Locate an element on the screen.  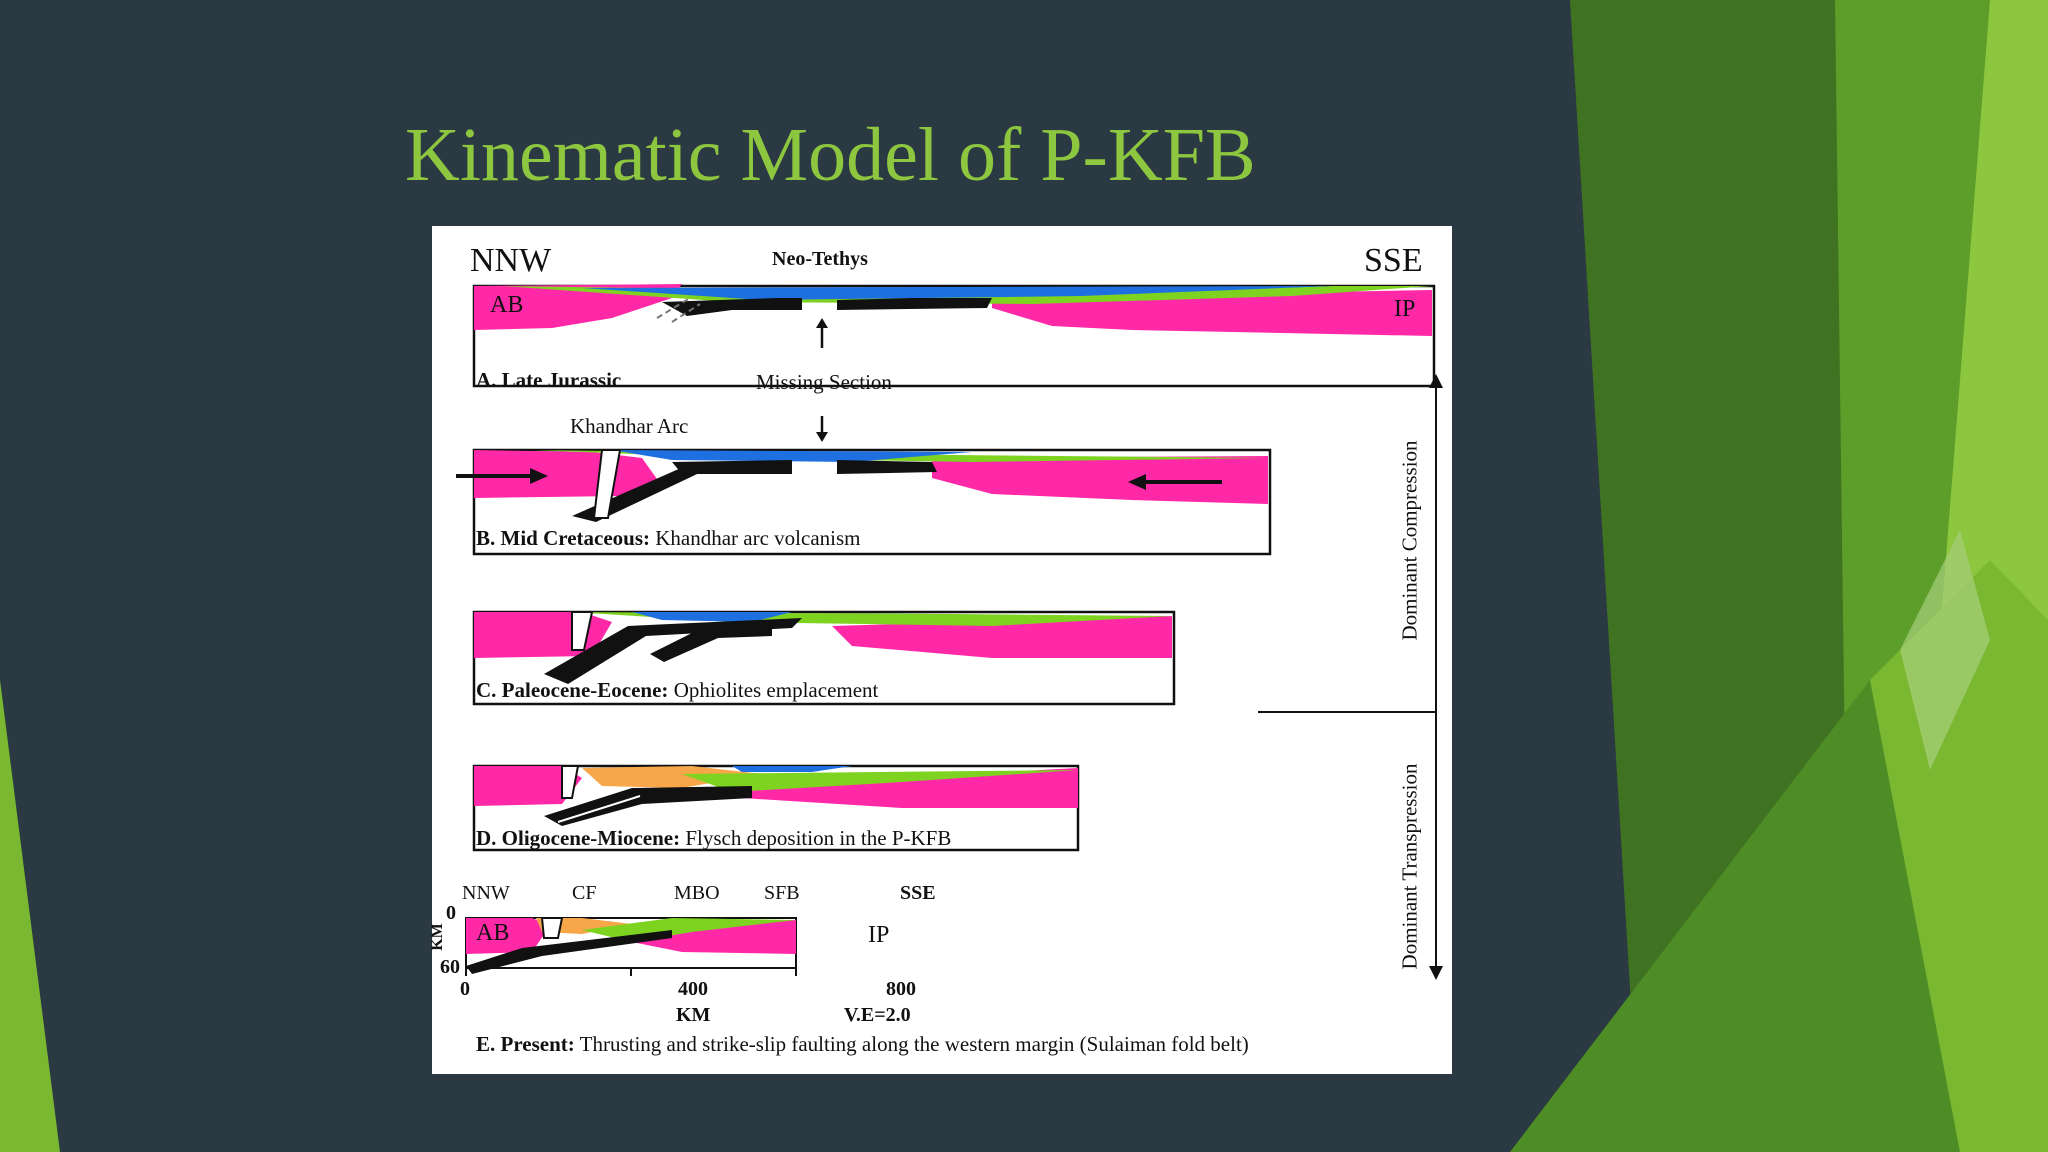
panel-c-title: C. Paleocene-Eocene: is located at coordinates (572, 690).